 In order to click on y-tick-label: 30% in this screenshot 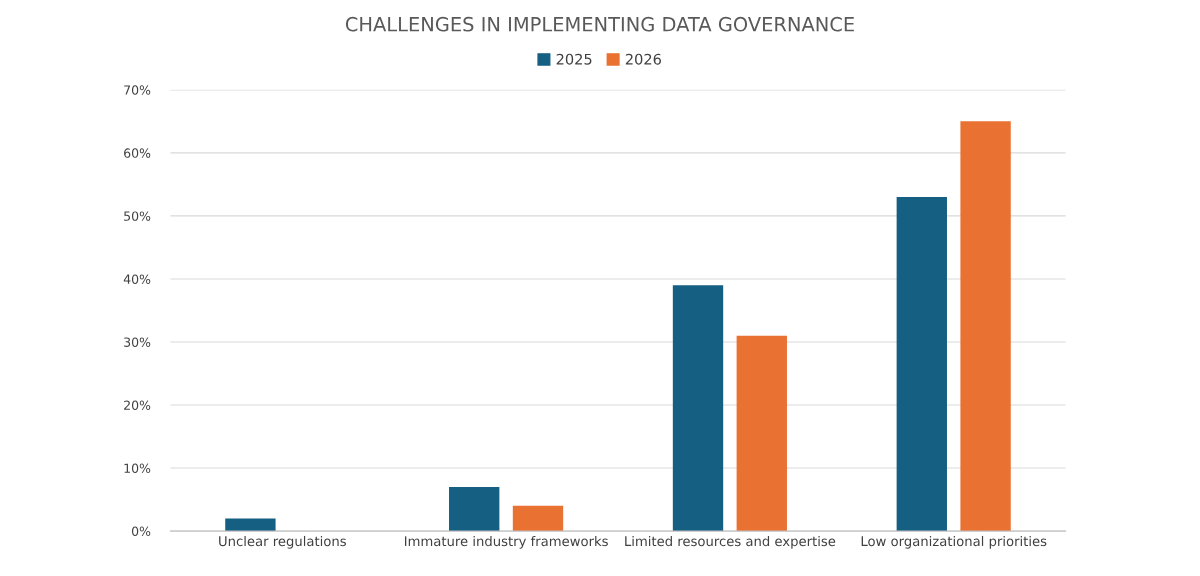, I will do `click(137, 342)`.